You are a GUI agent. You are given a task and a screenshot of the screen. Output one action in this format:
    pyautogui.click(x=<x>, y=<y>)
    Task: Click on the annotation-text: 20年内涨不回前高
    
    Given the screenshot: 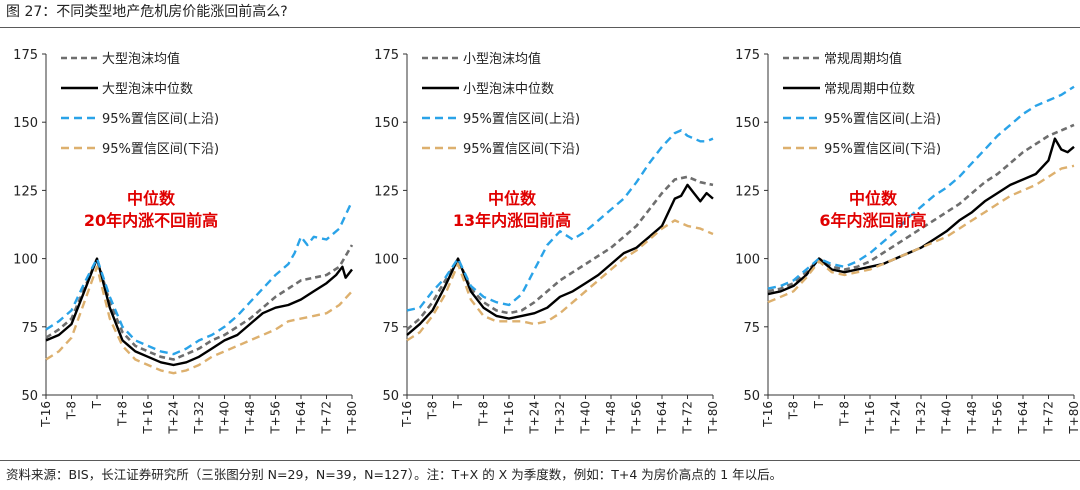 What is the action you would take?
    pyautogui.click(x=151, y=220)
    